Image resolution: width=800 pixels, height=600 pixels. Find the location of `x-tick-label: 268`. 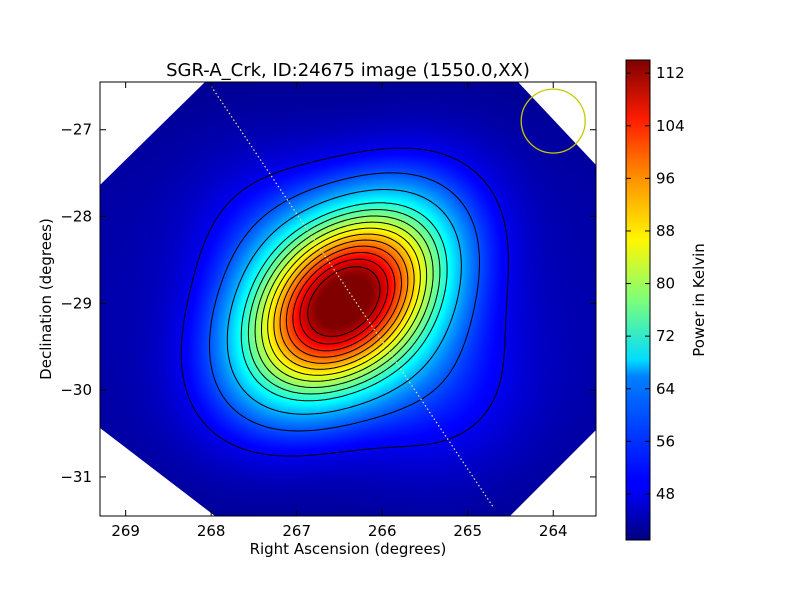

x-tick-label: 268 is located at coordinates (211, 531).